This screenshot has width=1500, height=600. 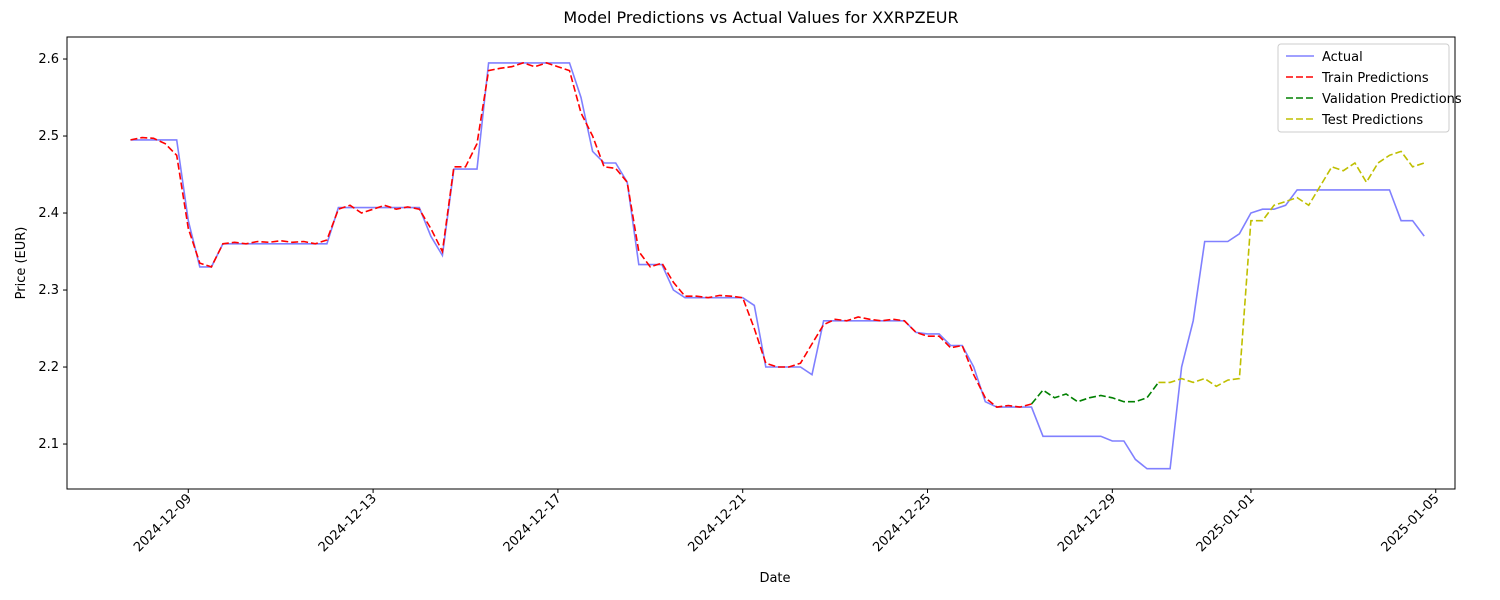 I want to click on x-tick-label: 2024-12-09, so click(x=163, y=523).